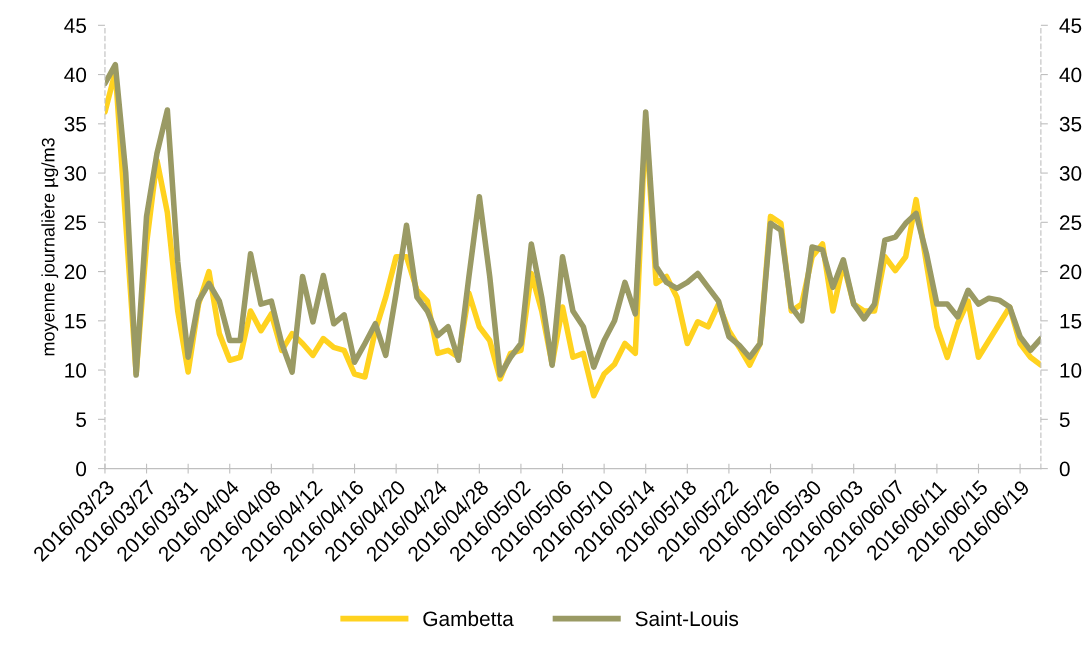 The width and height of the screenshot is (1082, 649). I want to click on y2-tick-label: 40, so click(1070, 75).